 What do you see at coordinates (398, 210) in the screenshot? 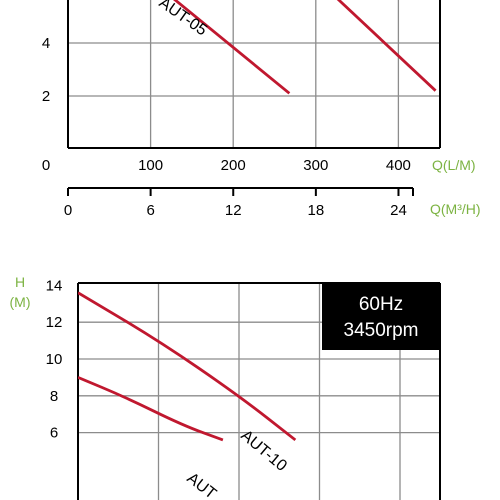
I see `x2-tick-label: 24` at bounding box center [398, 210].